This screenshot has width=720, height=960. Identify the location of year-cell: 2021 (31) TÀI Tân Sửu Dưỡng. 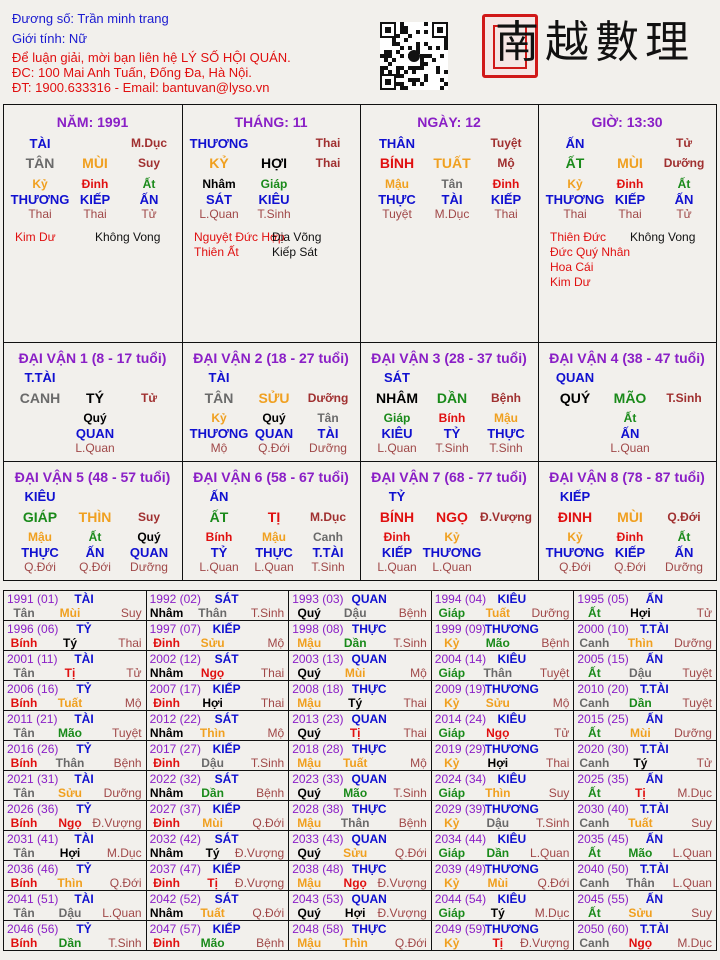
(75, 786).